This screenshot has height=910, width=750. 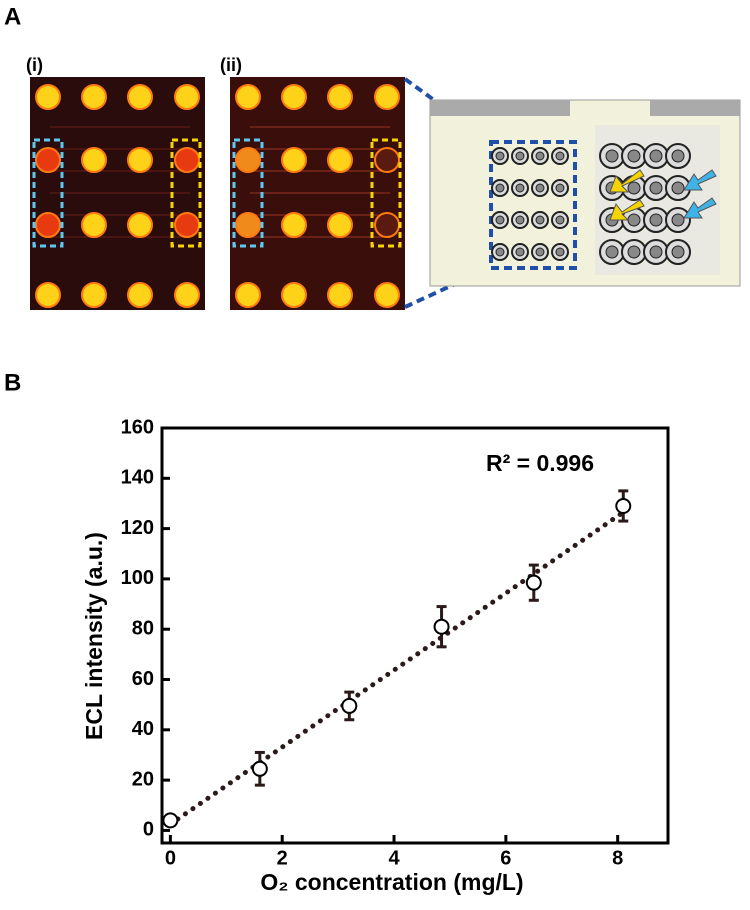 I want to click on micrographs, so click(x=217, y=193).